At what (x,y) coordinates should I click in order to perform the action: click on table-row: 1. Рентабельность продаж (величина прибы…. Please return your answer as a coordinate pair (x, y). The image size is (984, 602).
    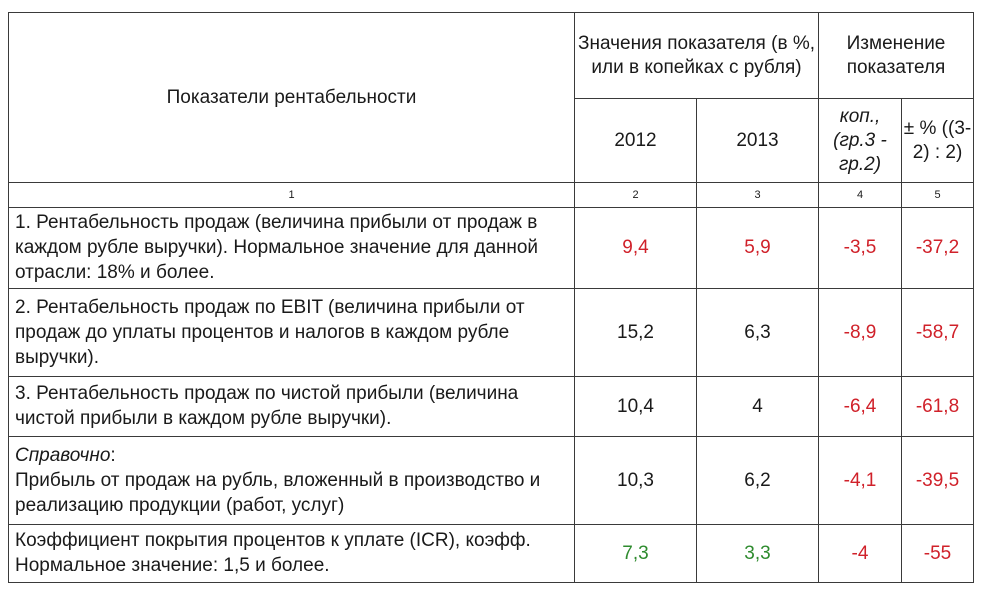
    Looking at the image, I should click on (491, 248).